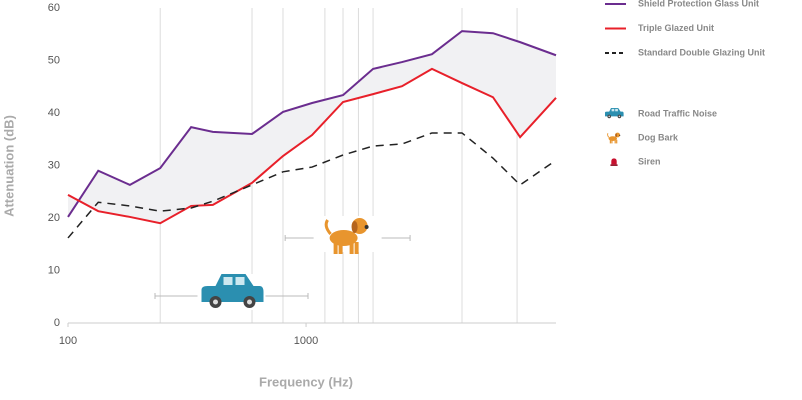 This screenshot has width=802, height=400. I want to click on y-tick-label: 10, so click(54, 270).